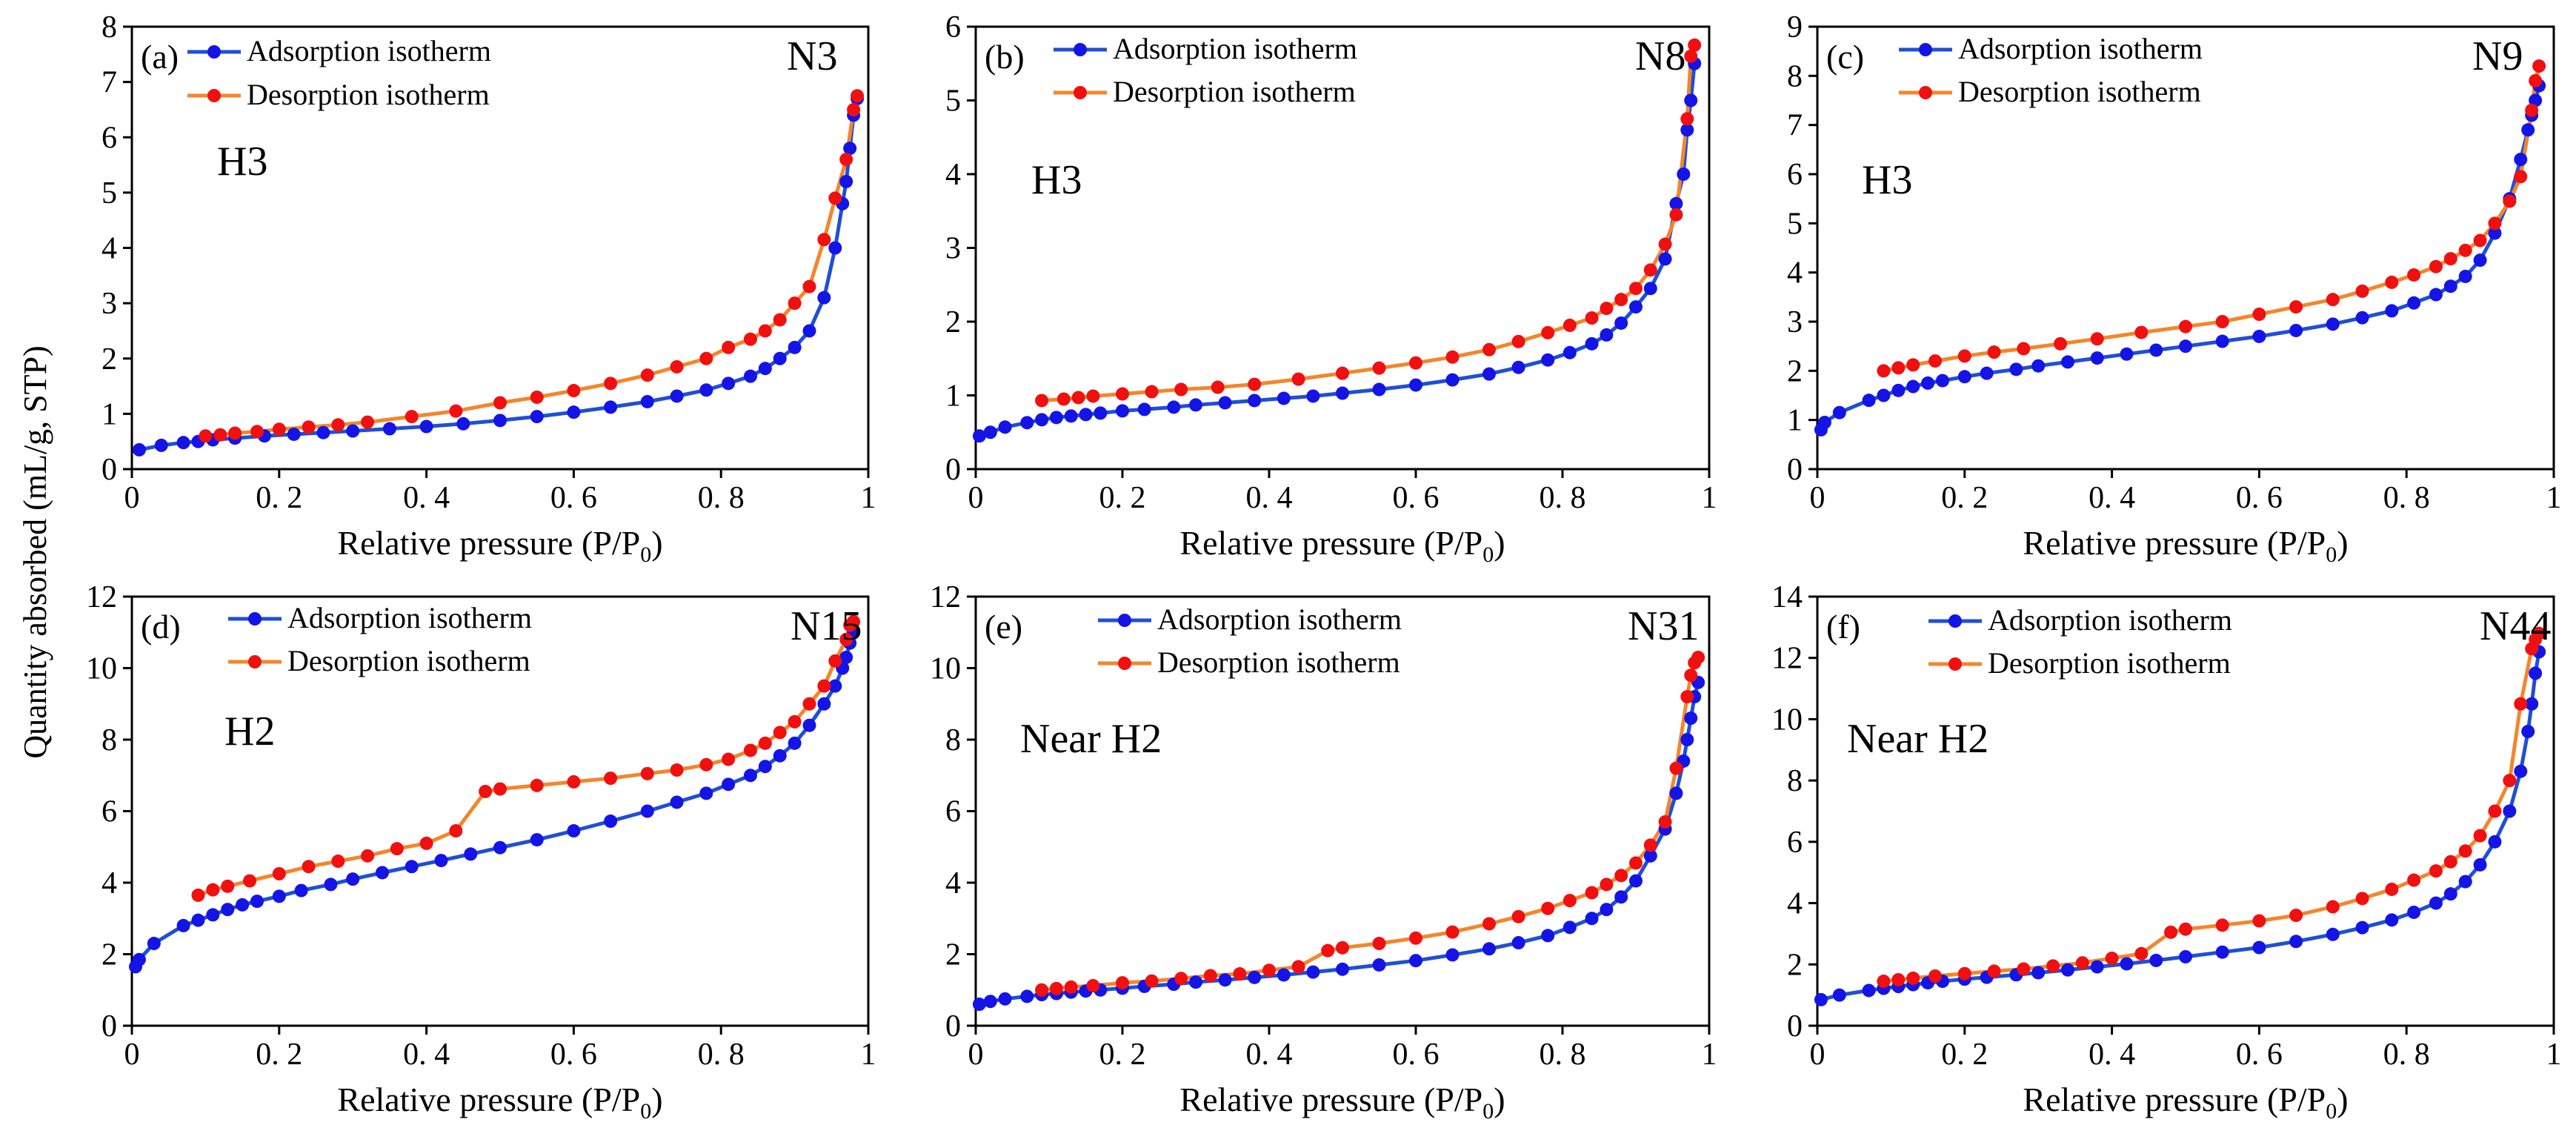  Describe the element at coordinates (1818, 498) in the screenshot. I see `x-tick-label: 0` at that location.